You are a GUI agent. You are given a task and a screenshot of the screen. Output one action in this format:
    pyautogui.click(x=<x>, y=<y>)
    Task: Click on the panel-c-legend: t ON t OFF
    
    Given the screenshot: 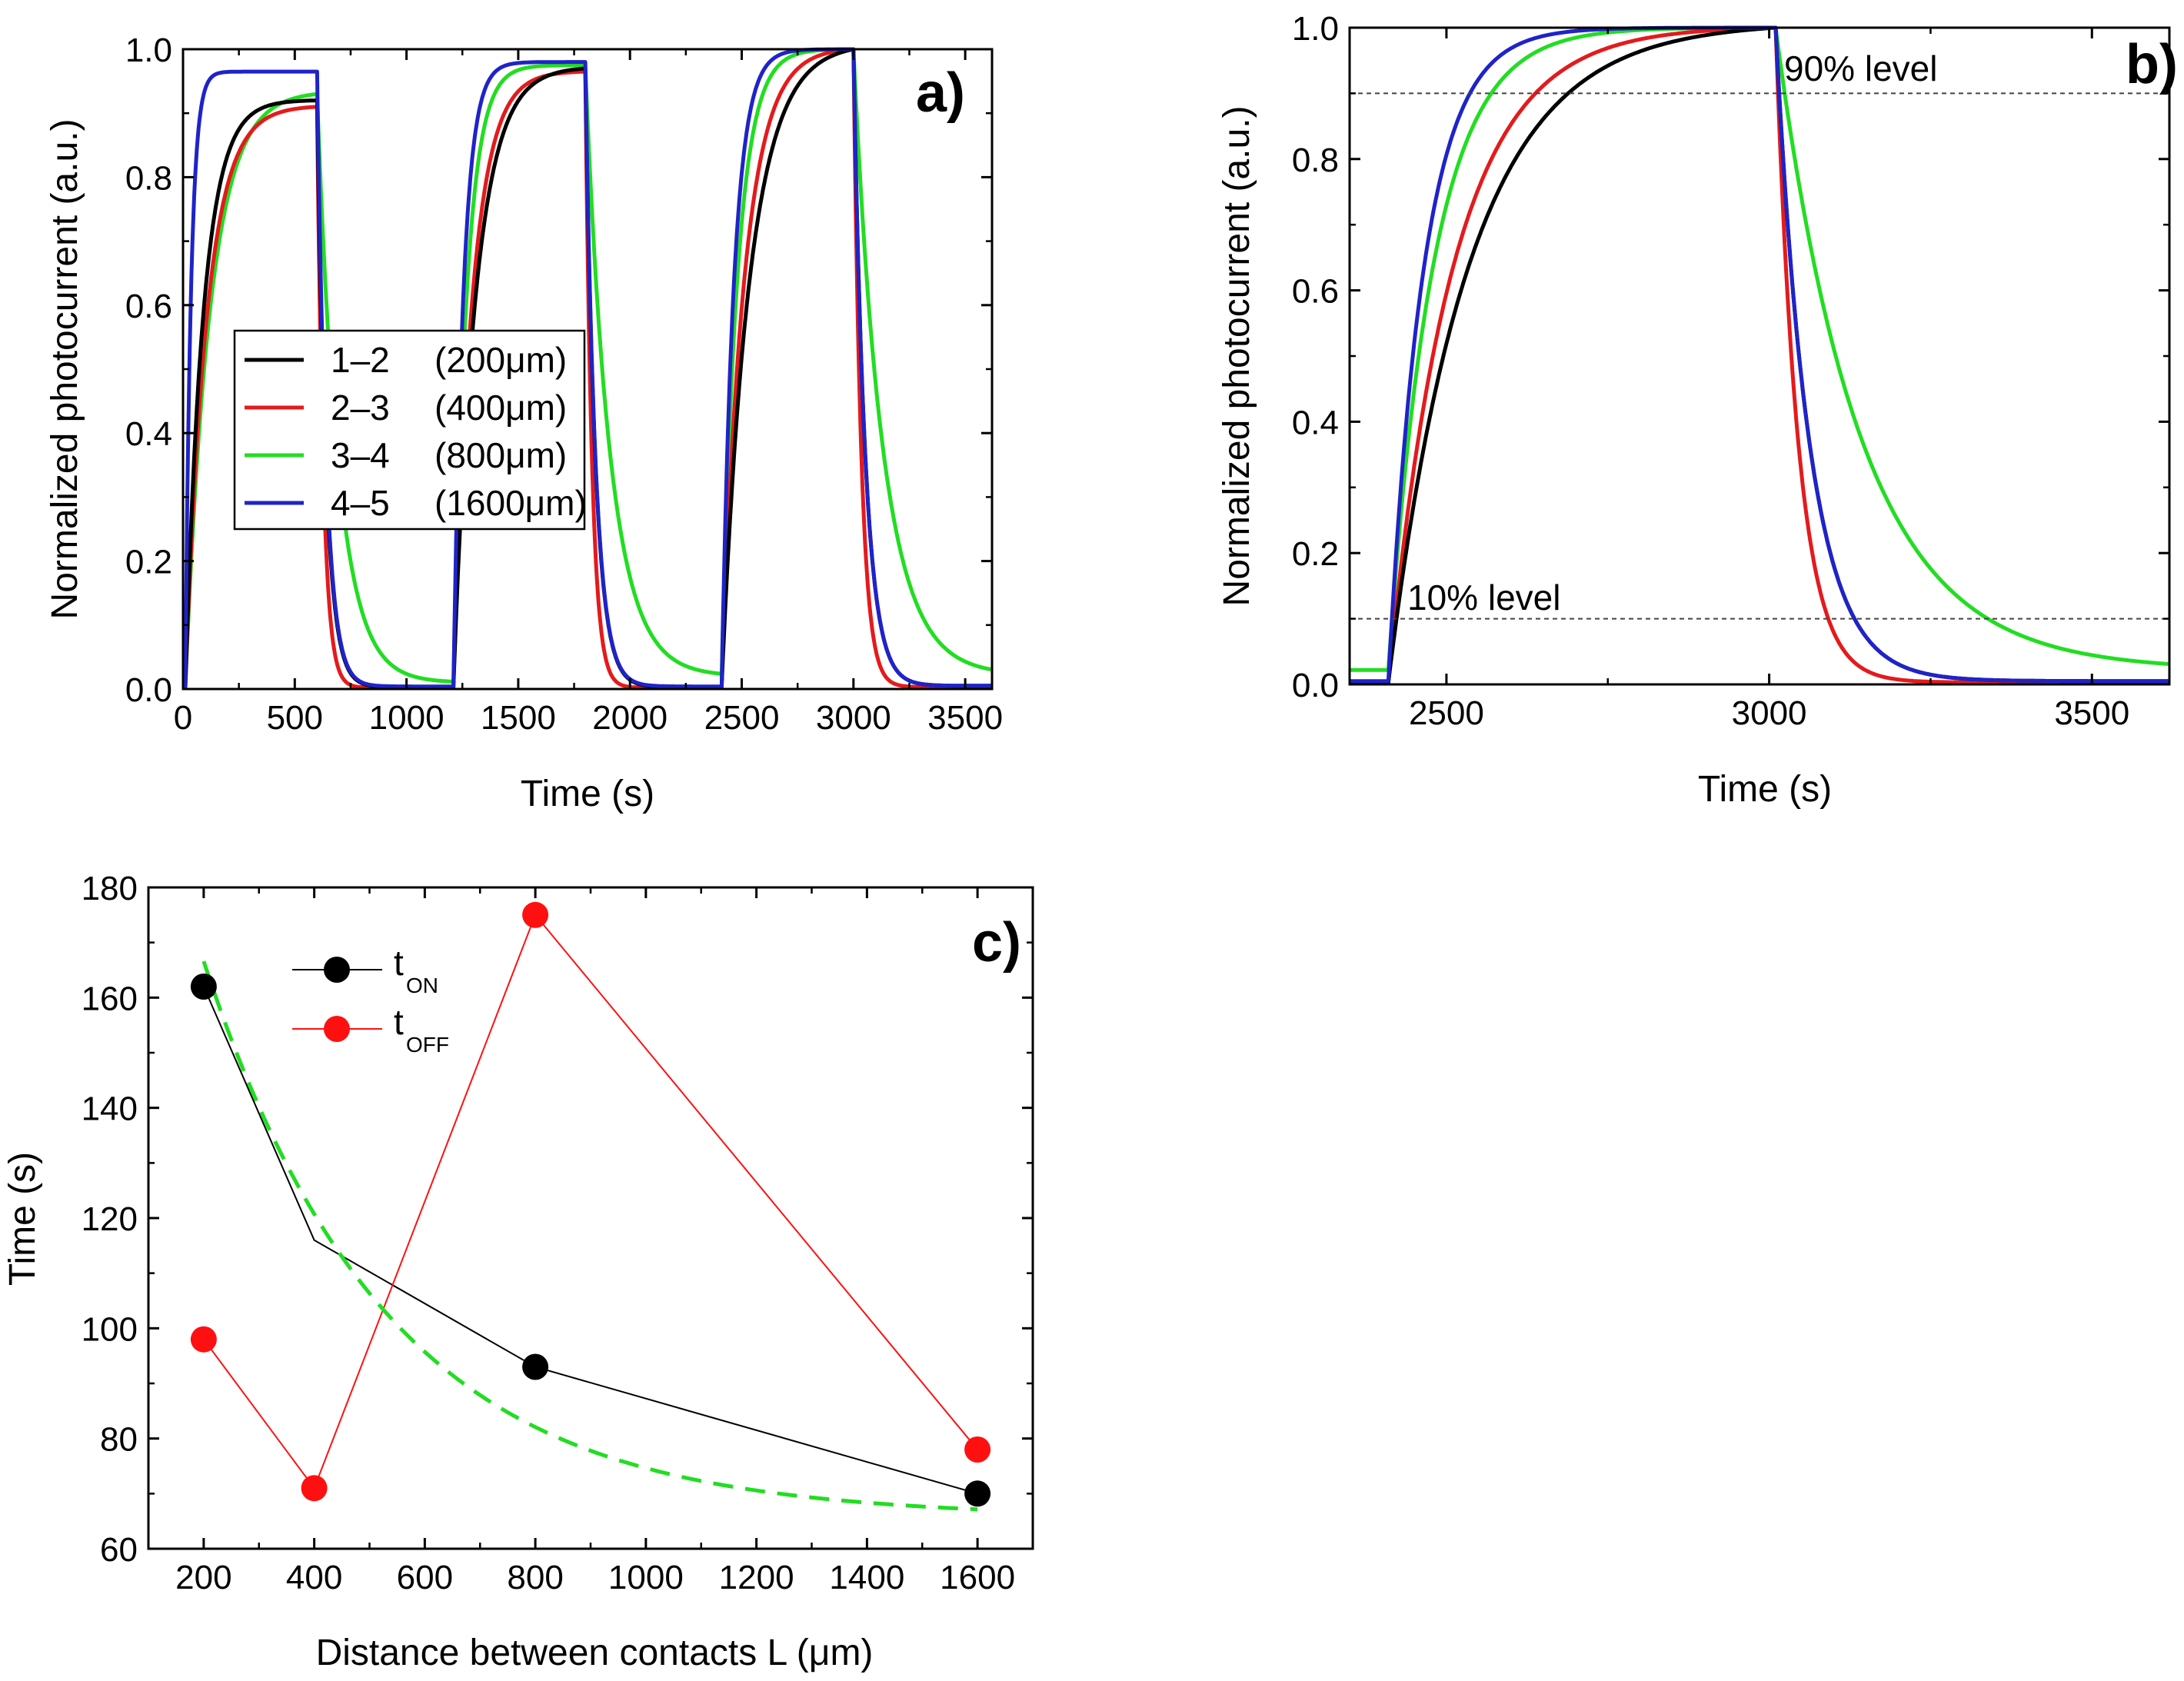 What is the action you would take?
    pyautogui.click(x=370, y=1000)
    